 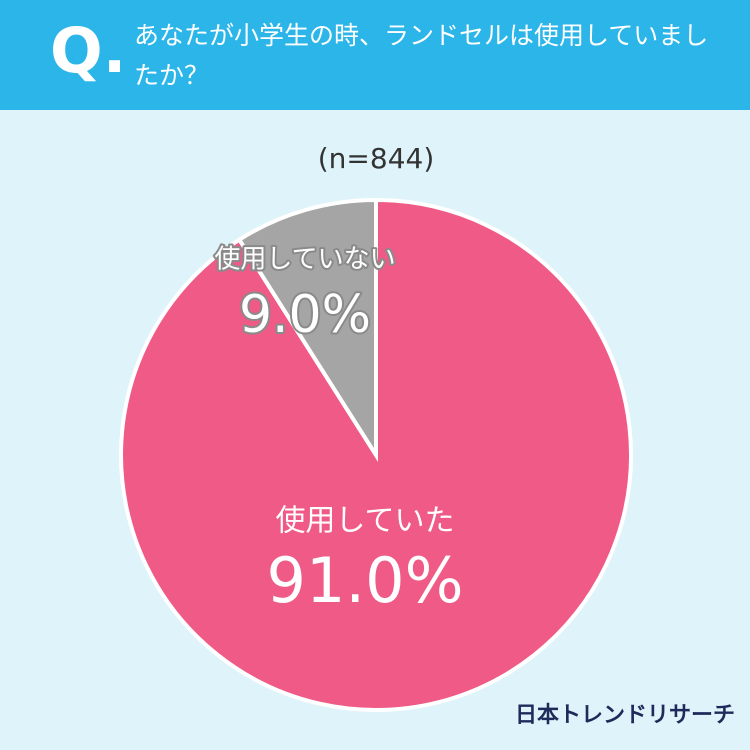 What do you see at coordinates (88, 50) in the screenshot?
I see `q-mark: Q.` at bounding box center [88, 50].